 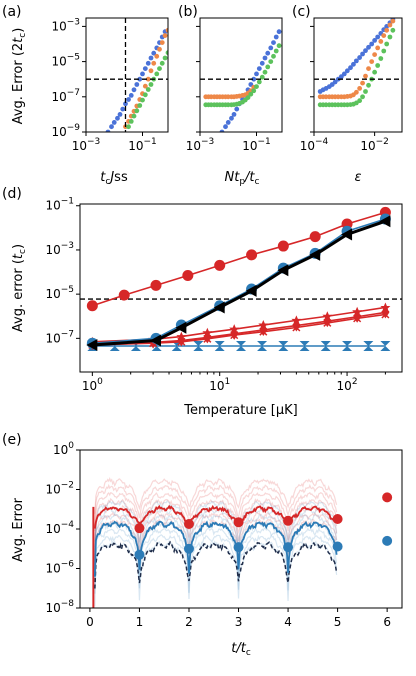 I want to click on panel-e-ytick-label: 10⁻², so click(x=59, y=489).